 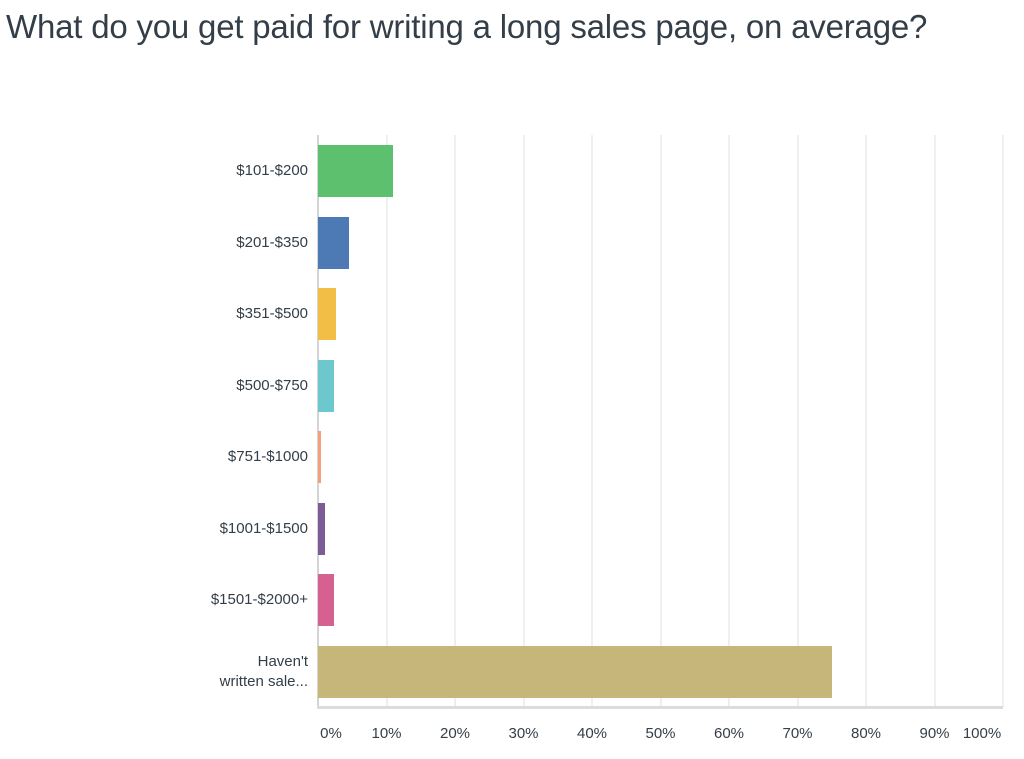 I want to click on category-label: $201-$350, so click(x=238, y=243).